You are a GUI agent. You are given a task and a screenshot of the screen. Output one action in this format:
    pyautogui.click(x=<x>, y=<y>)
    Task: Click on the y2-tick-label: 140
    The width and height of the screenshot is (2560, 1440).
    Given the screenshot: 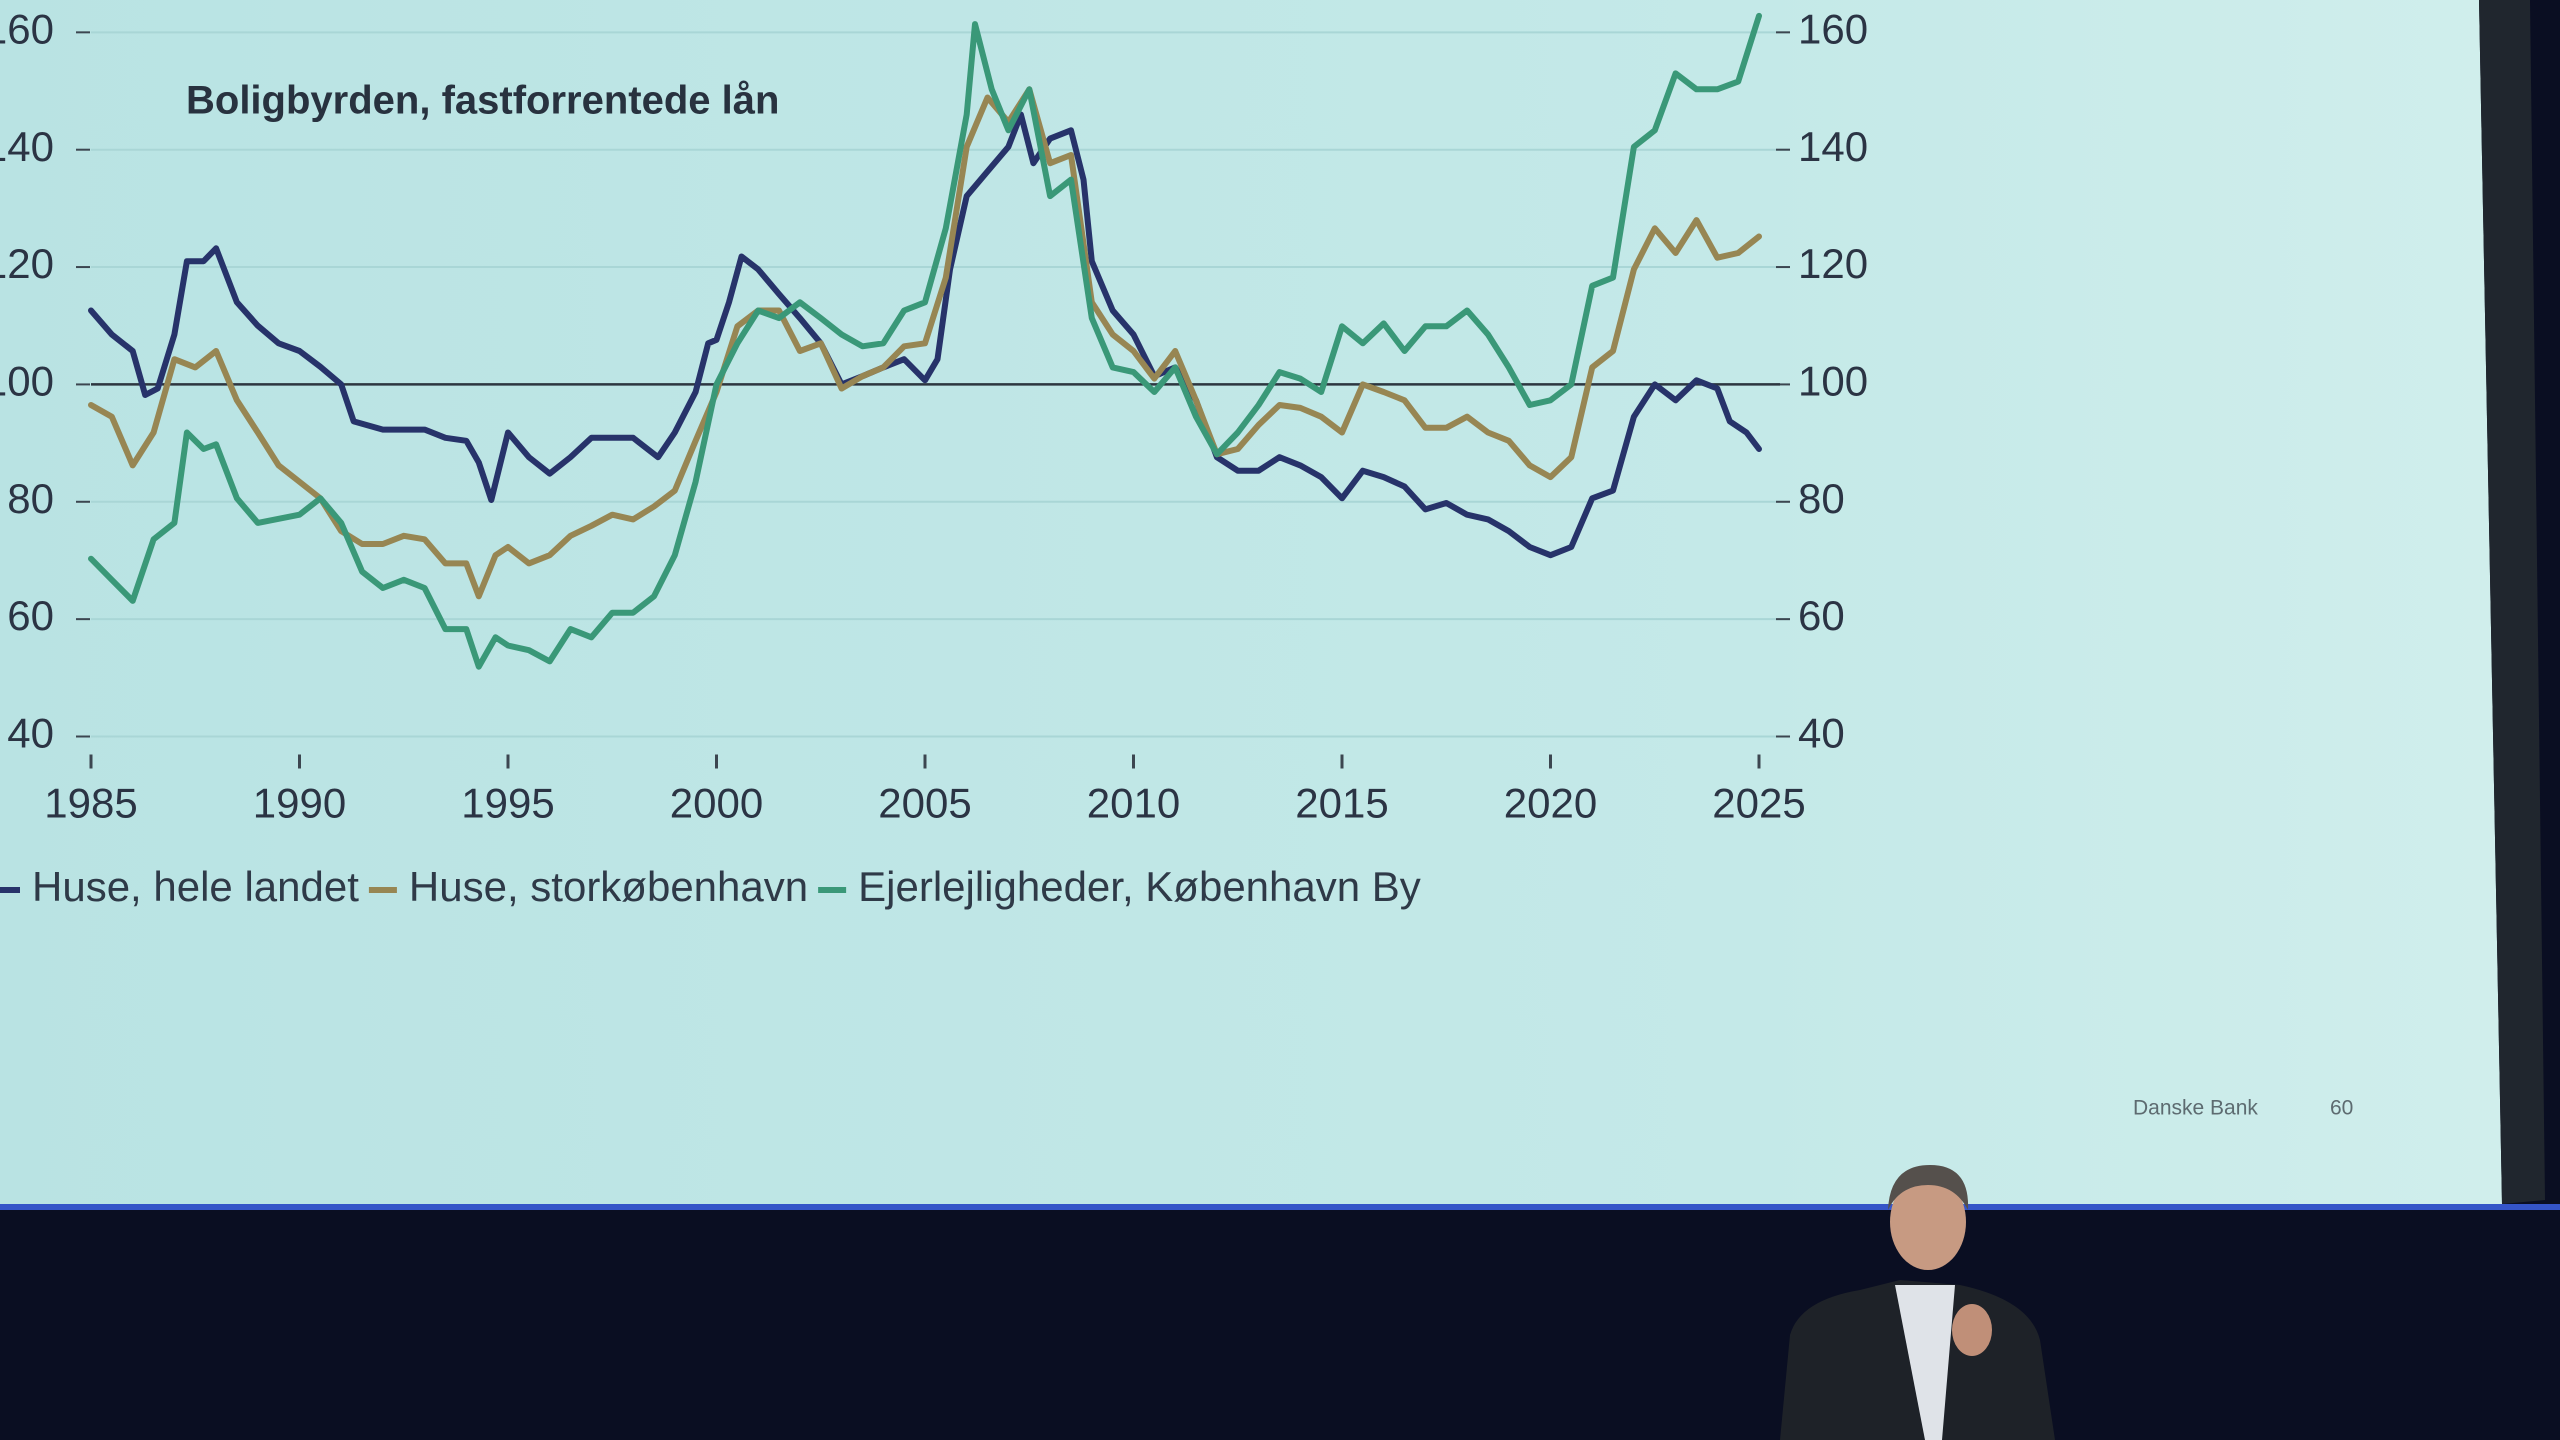 What is the action you would take?
    pyautogui.click(x=1833, y=146)
    